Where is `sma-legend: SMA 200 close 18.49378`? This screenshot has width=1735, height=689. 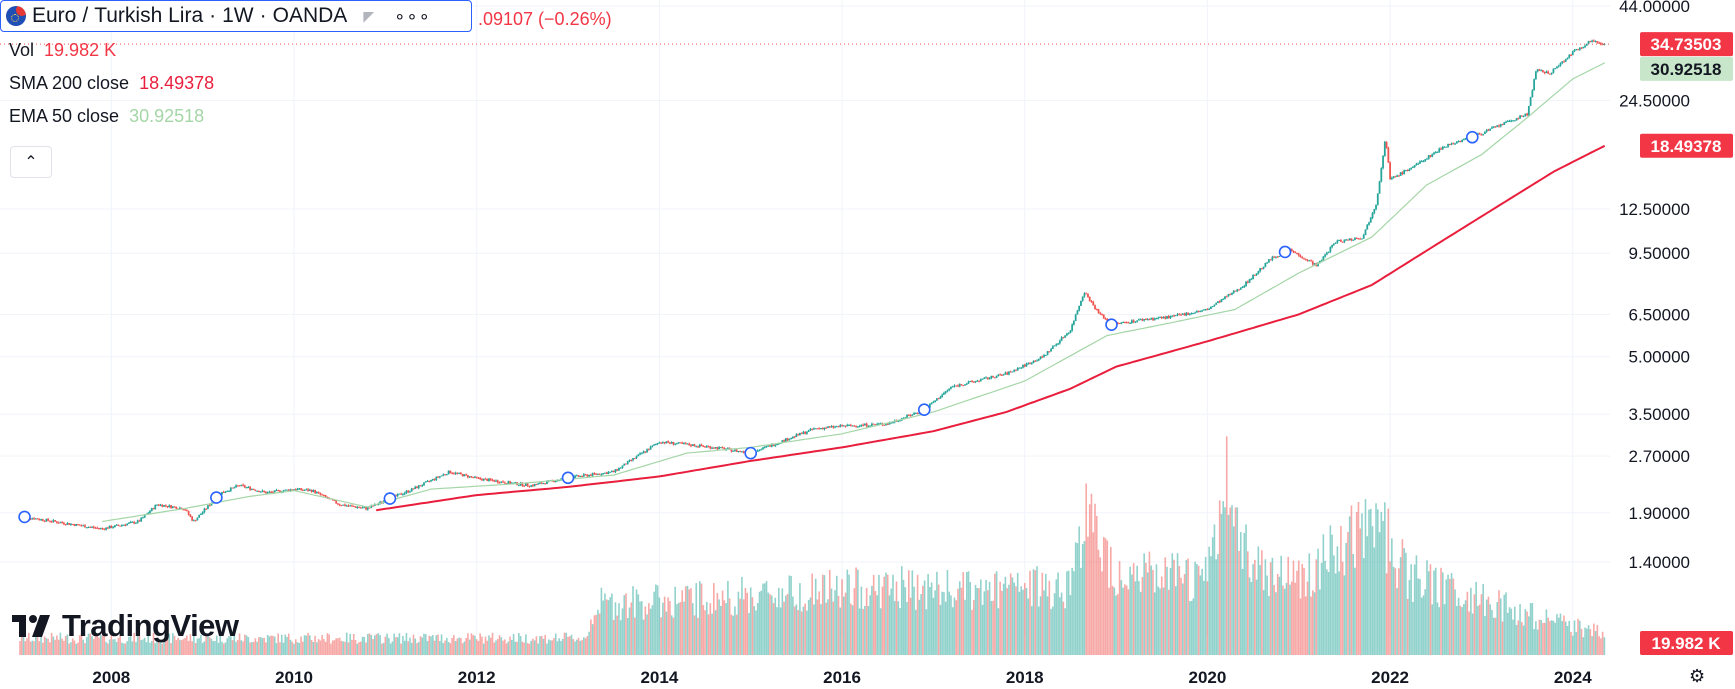 sma-legend: SMA 200 close 18.49378 is located at coordinates (111, 83).